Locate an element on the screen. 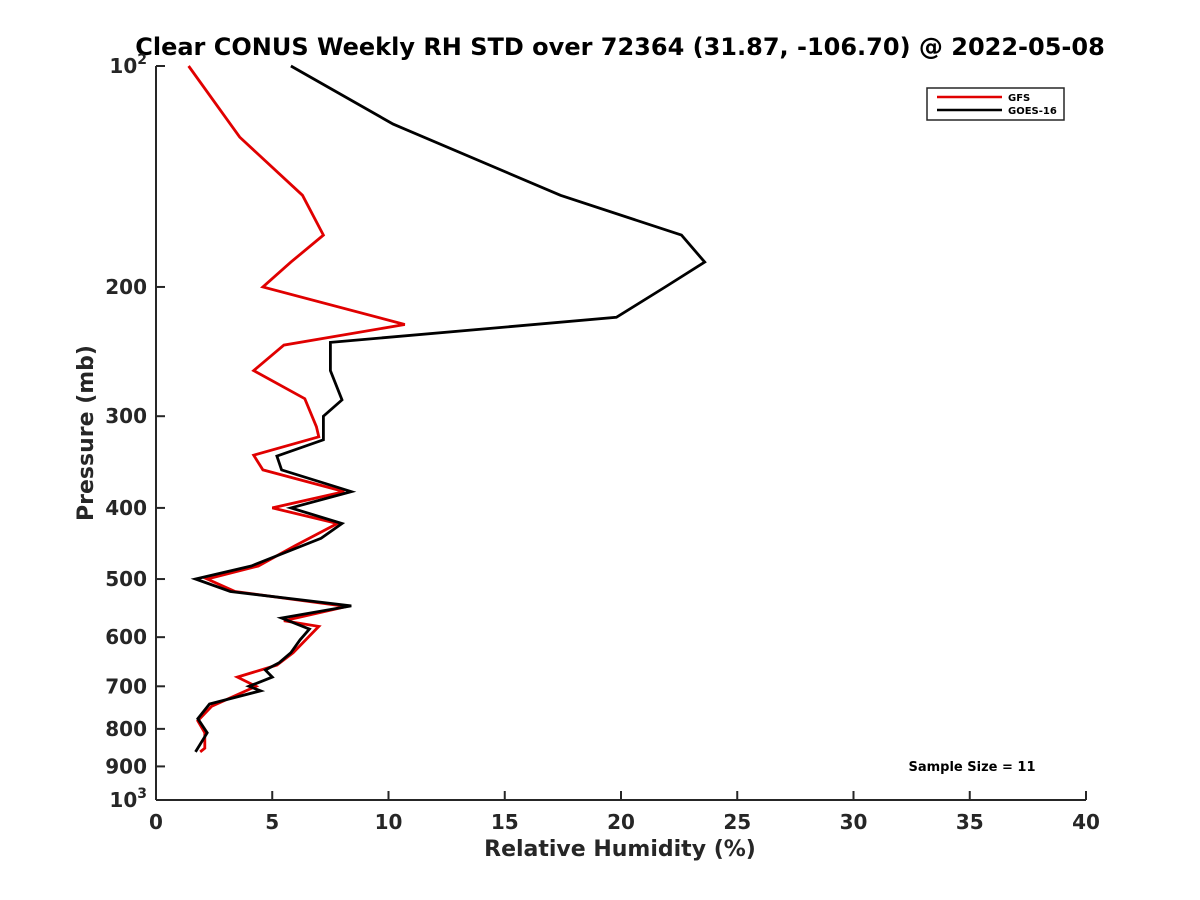  x-ticks: 0 5 10 15 20 25 30 35 40 is located at coordinates (624, 812).